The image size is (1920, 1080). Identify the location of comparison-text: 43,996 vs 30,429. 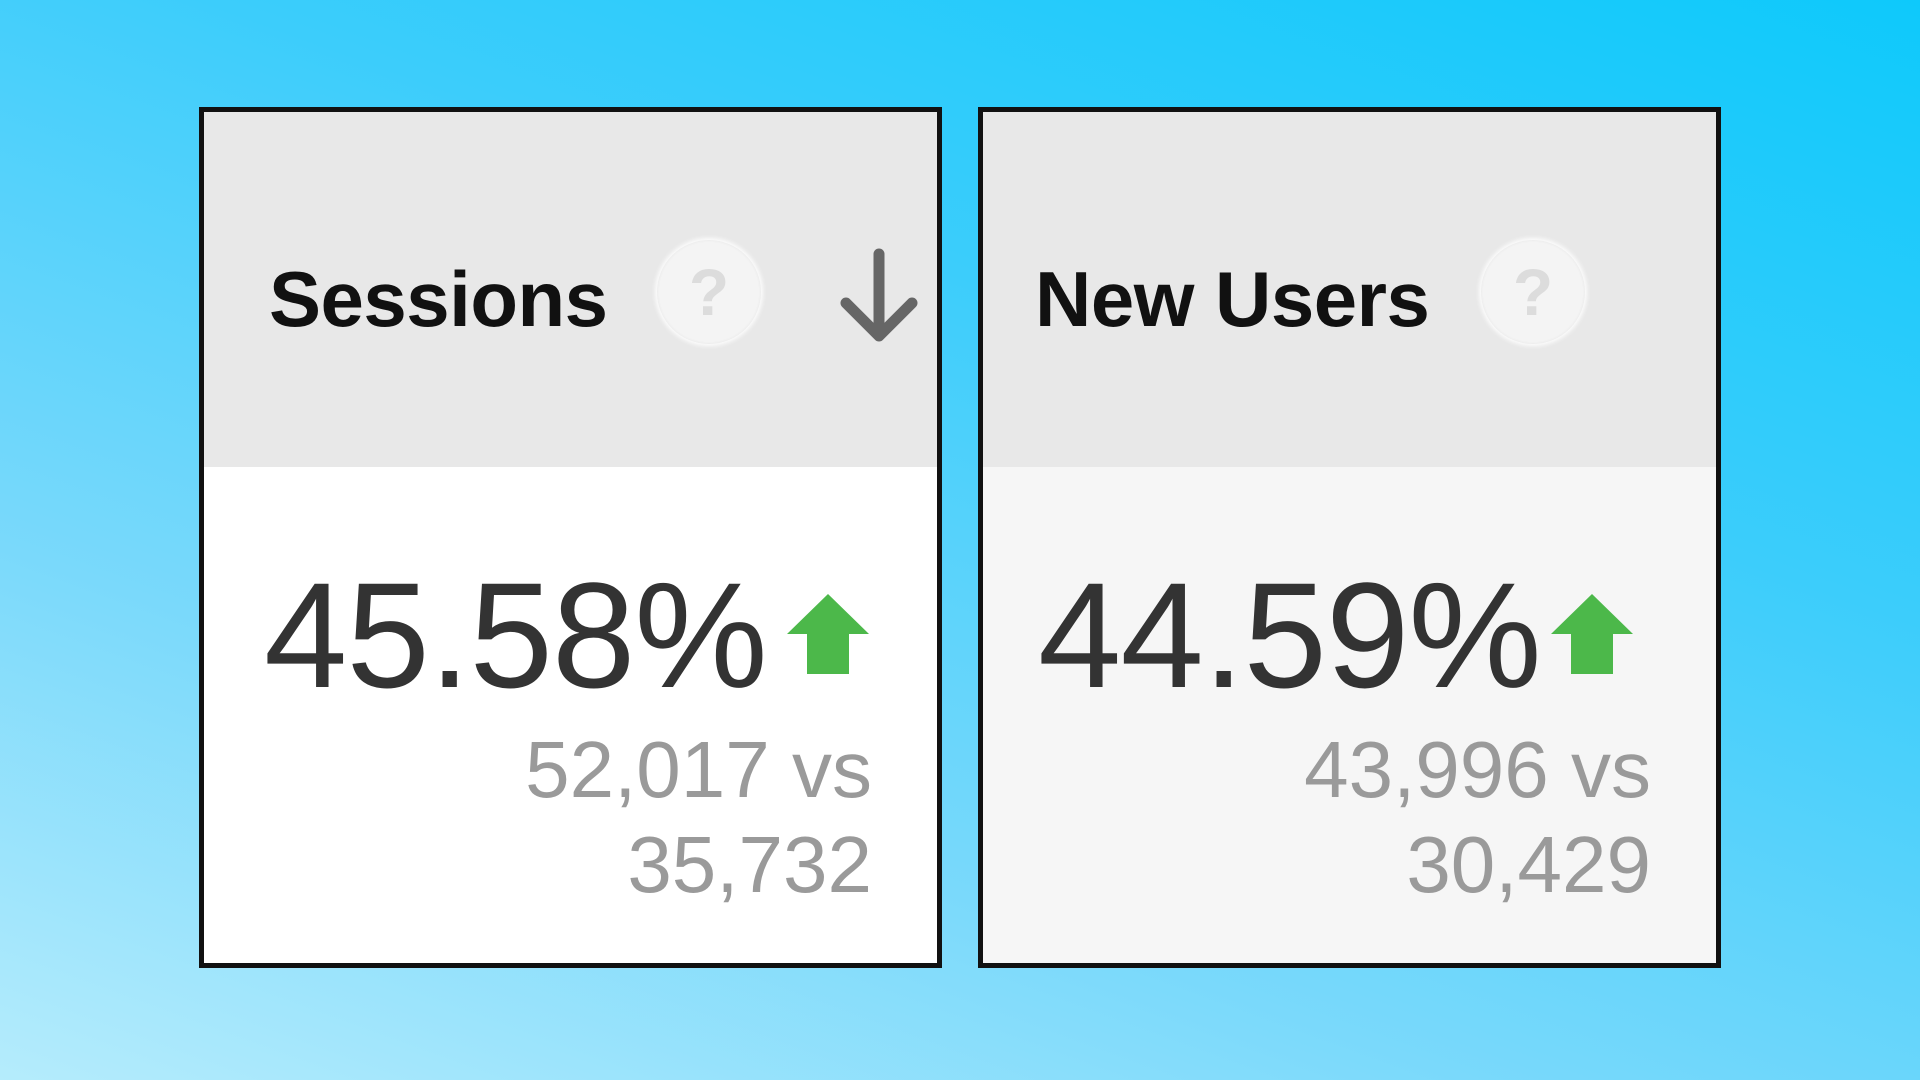
(1477, 817).